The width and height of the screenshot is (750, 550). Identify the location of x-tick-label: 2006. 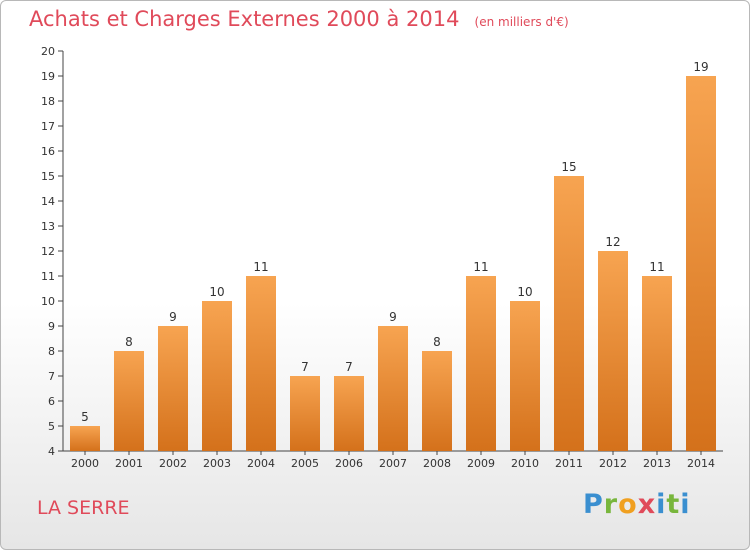
(349, 463).